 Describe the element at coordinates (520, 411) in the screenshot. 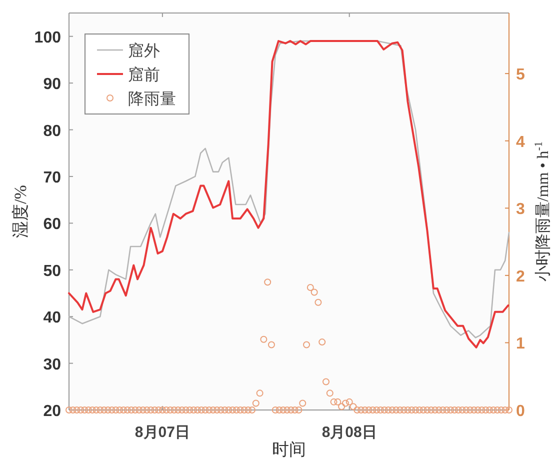

I see `y2-tick-label: 0` at that location.